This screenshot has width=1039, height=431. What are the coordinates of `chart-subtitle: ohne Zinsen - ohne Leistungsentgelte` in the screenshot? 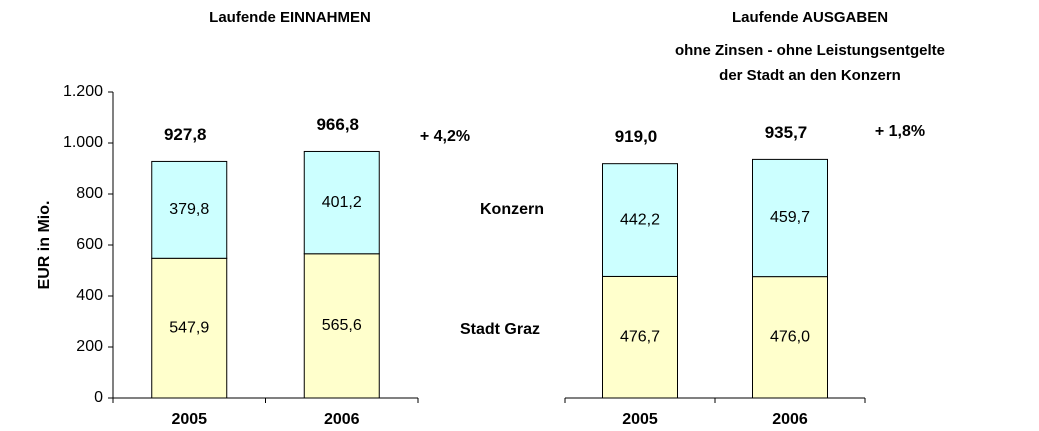 It's located at (810, 50).